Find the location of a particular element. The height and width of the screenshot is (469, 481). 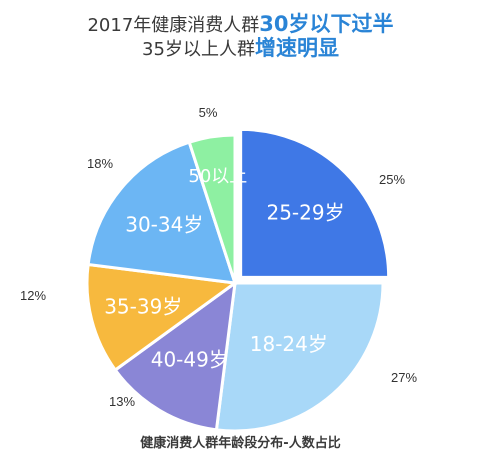

title-line-2-text: 35岁以上人群 is located at coordinates (198, 49).